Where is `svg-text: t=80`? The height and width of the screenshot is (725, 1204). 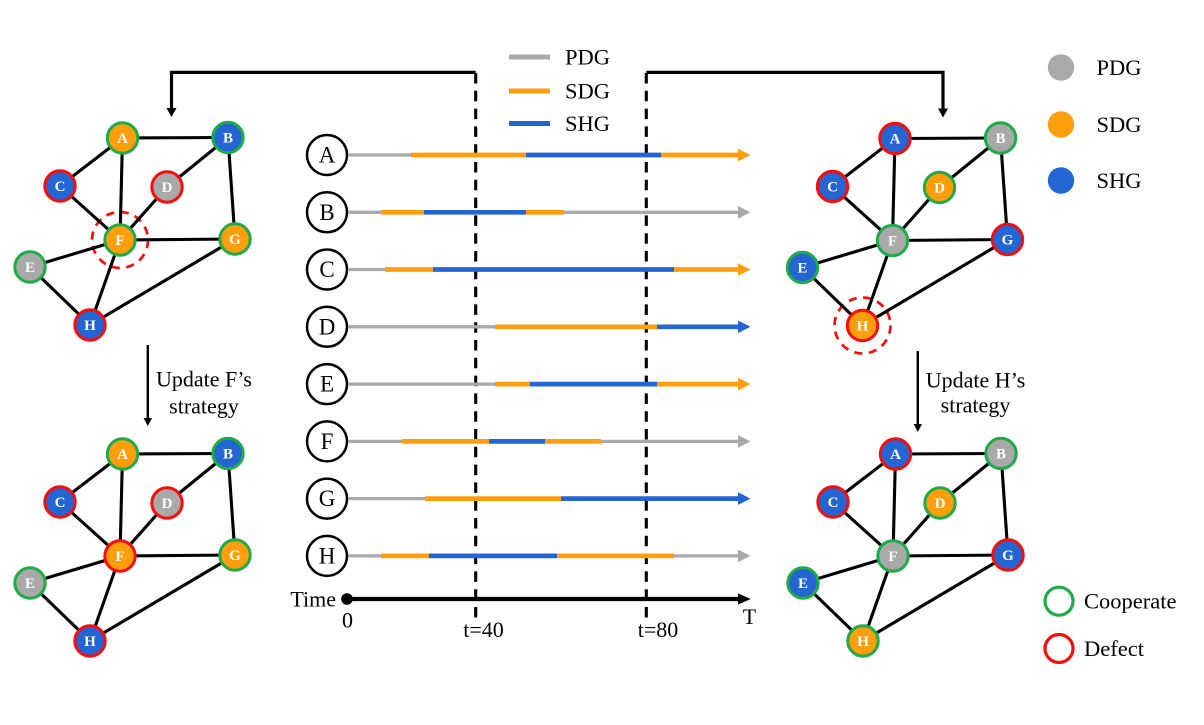 svg-text: t=80 is located at coordinates (658, 629).